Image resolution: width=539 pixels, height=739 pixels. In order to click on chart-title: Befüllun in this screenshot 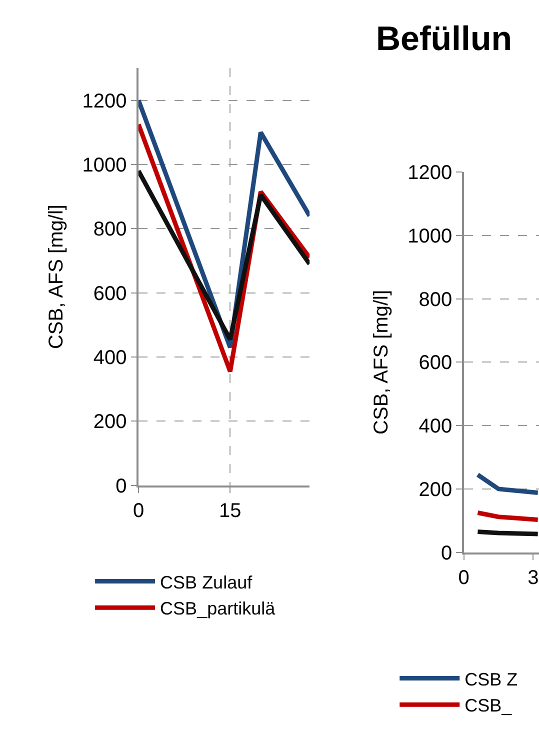, I will do `click(444, 39)`.